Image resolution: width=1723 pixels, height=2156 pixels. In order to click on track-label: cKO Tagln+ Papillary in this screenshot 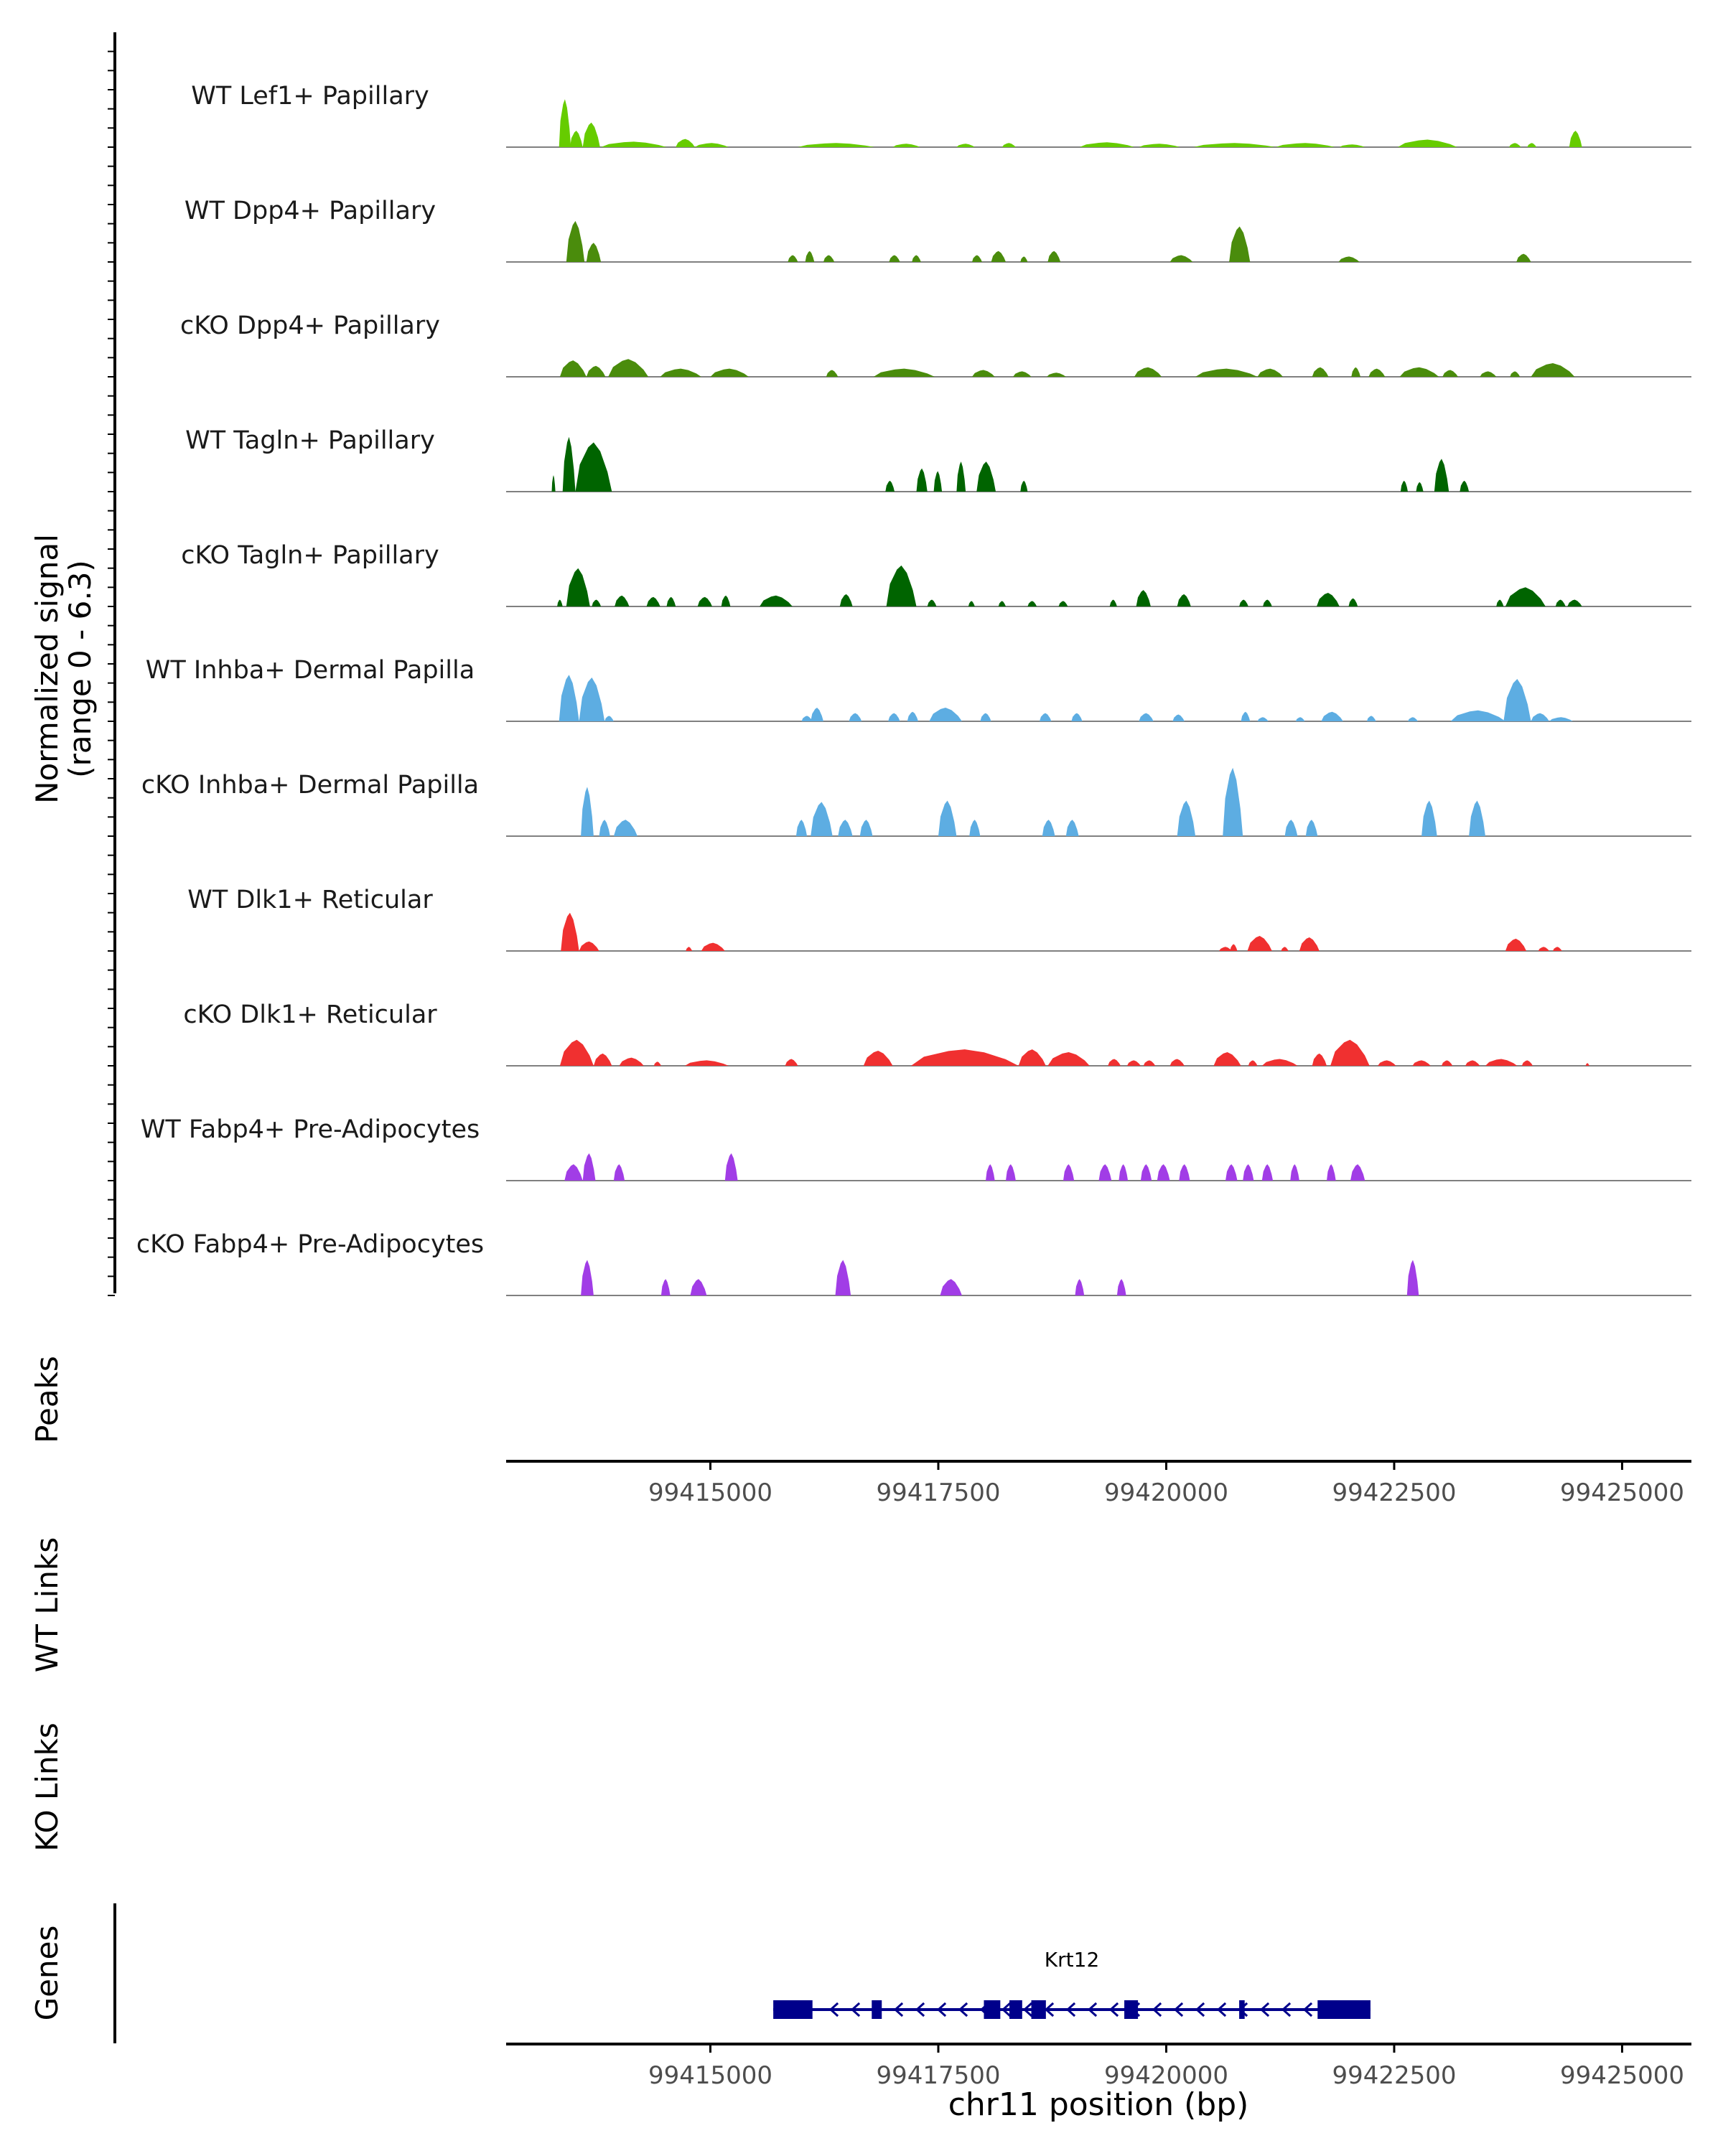, I will do `click(310, 555)`.